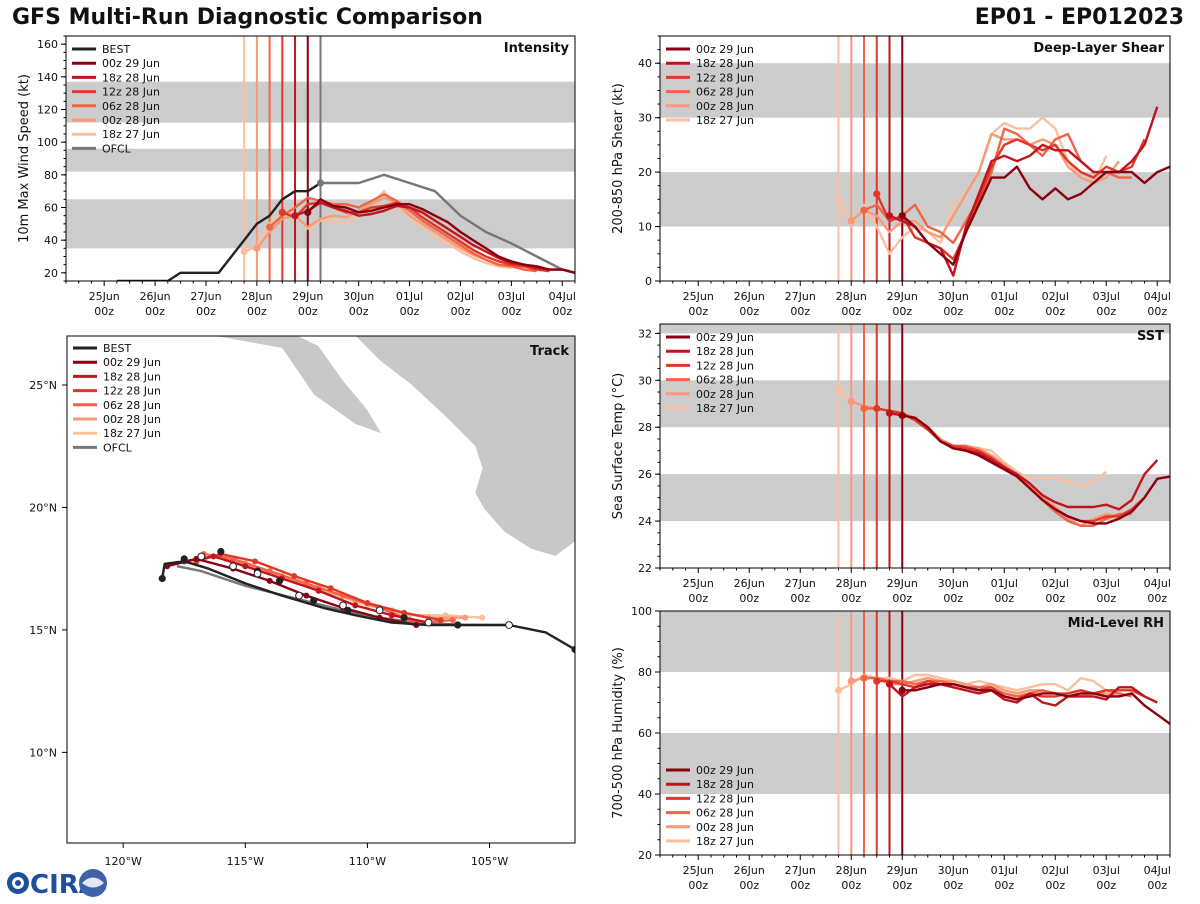  I want to click on intensity-ylabel: 10m Max Wind Speed (kt), so click(24, 158).